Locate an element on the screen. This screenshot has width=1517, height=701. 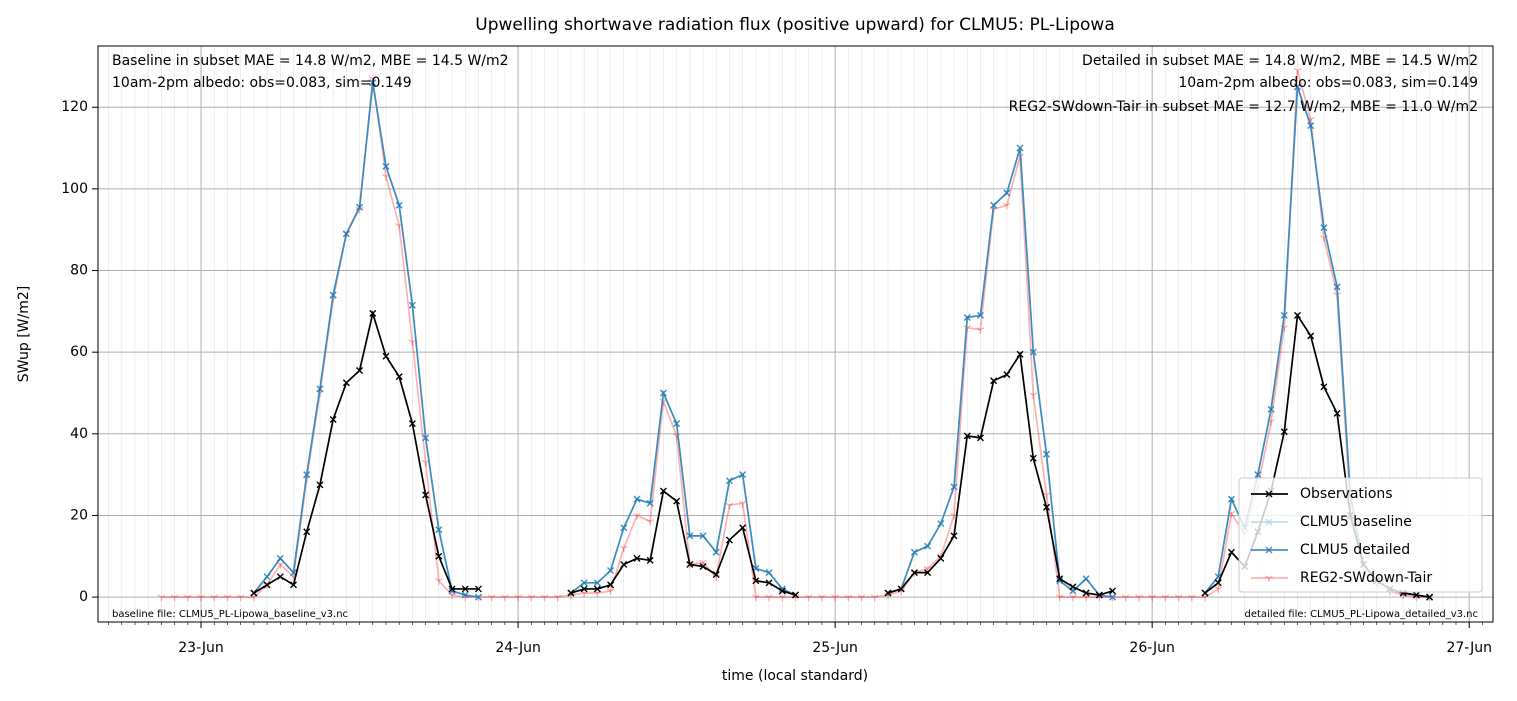
legend-label: REG2-SWdown-Tair is located at coordinates (1366, 578).